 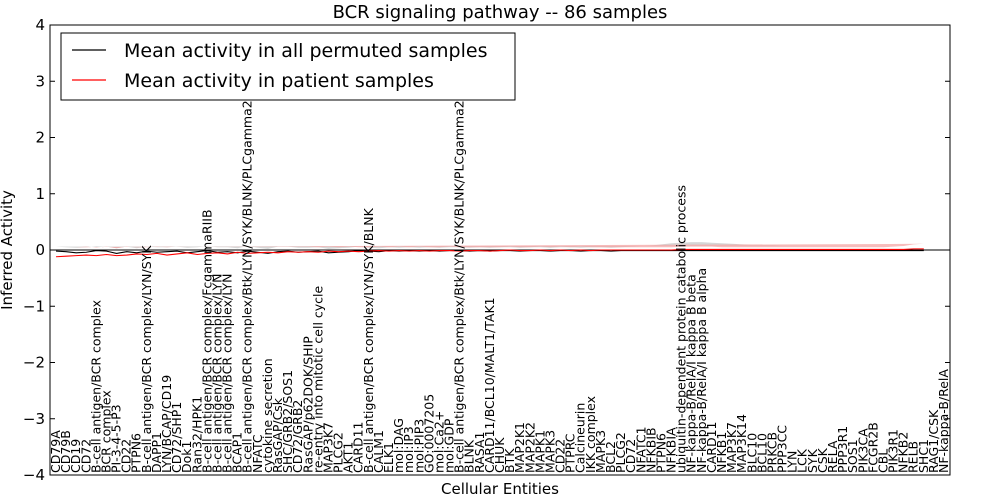 I want to click on plot-area, so click(x=500, y=250).